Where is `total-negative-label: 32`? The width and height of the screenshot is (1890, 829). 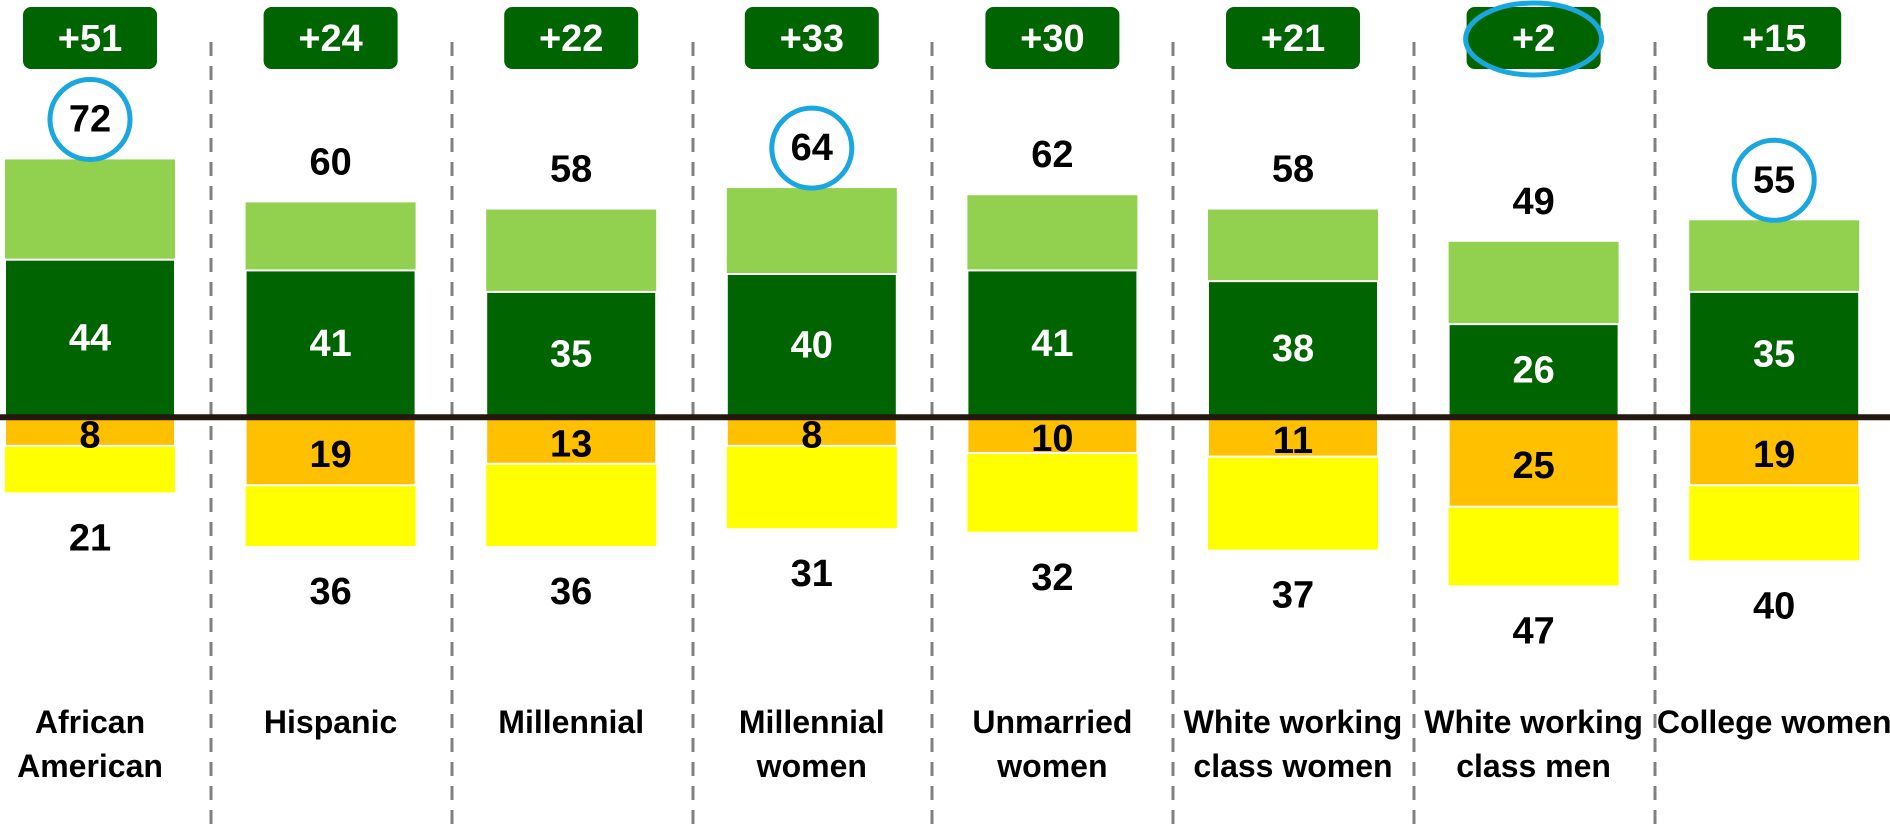
total-negative-label: 32 is located at coordinates (1052, 578).